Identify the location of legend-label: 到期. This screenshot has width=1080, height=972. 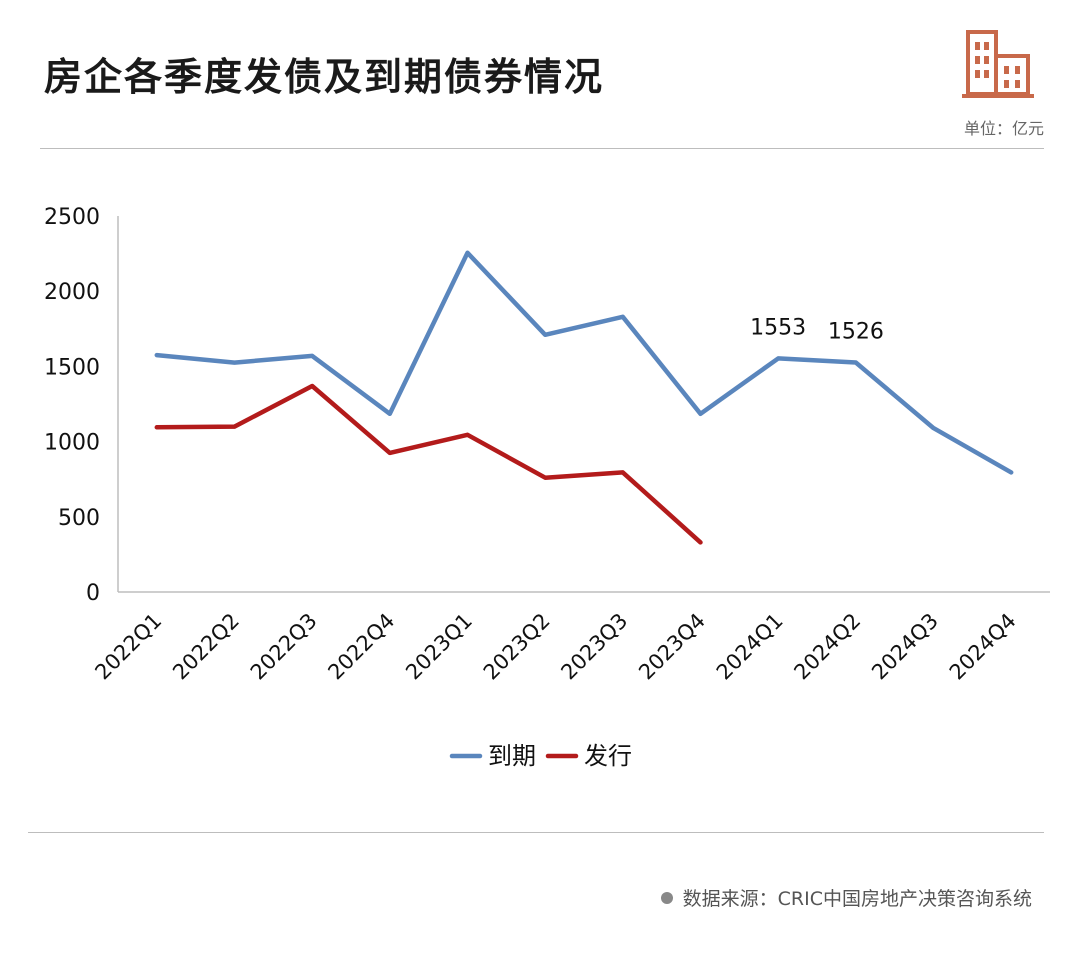
(512, 756).